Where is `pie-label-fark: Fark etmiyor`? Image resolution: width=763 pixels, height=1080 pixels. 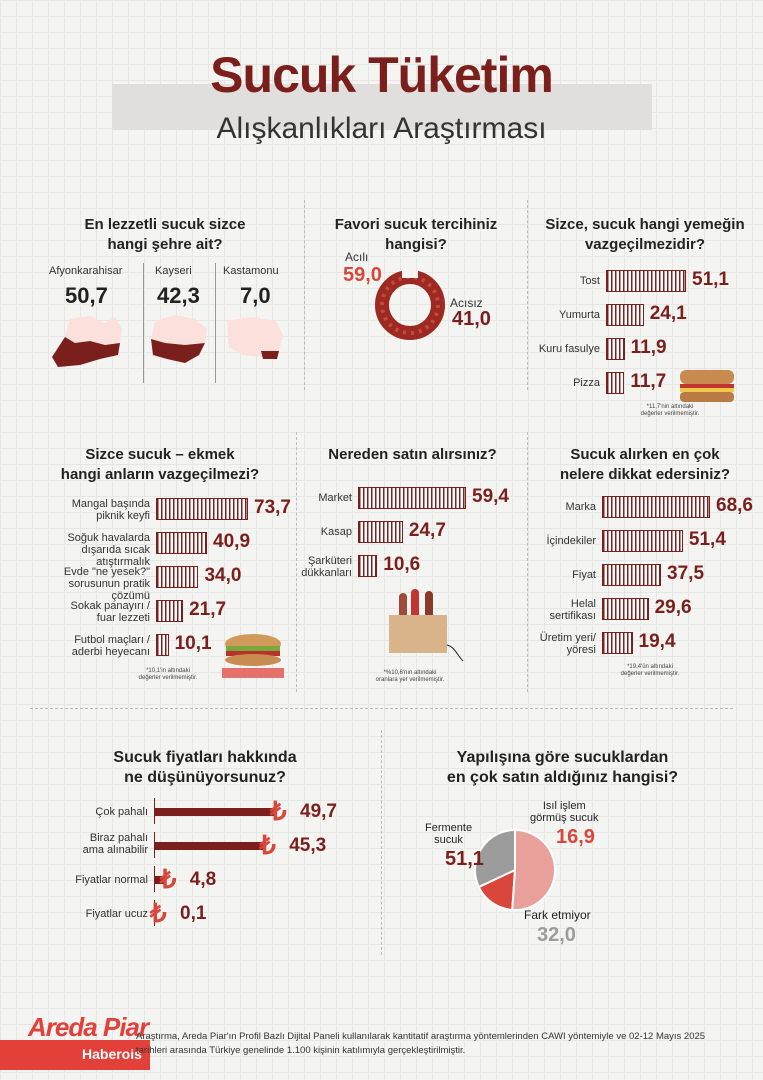
pie-label-fark: Fark etmiyor is located at coordinates (557, 915).